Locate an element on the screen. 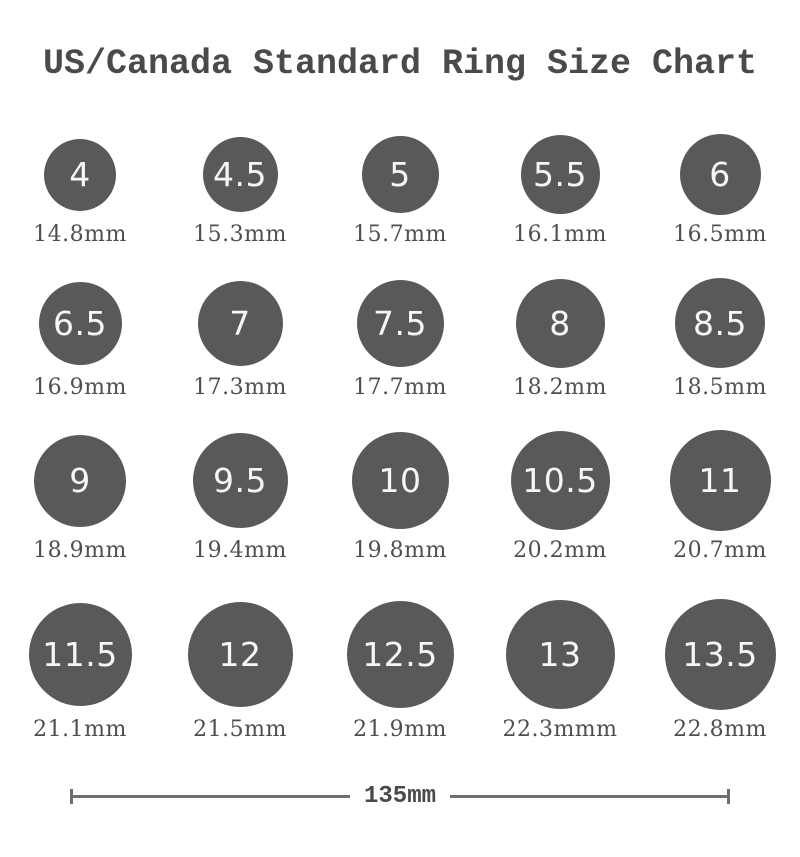 The height and width of the screenshot is (857, 800). ring-size-number: 12 is located at coordinates (240, 655).